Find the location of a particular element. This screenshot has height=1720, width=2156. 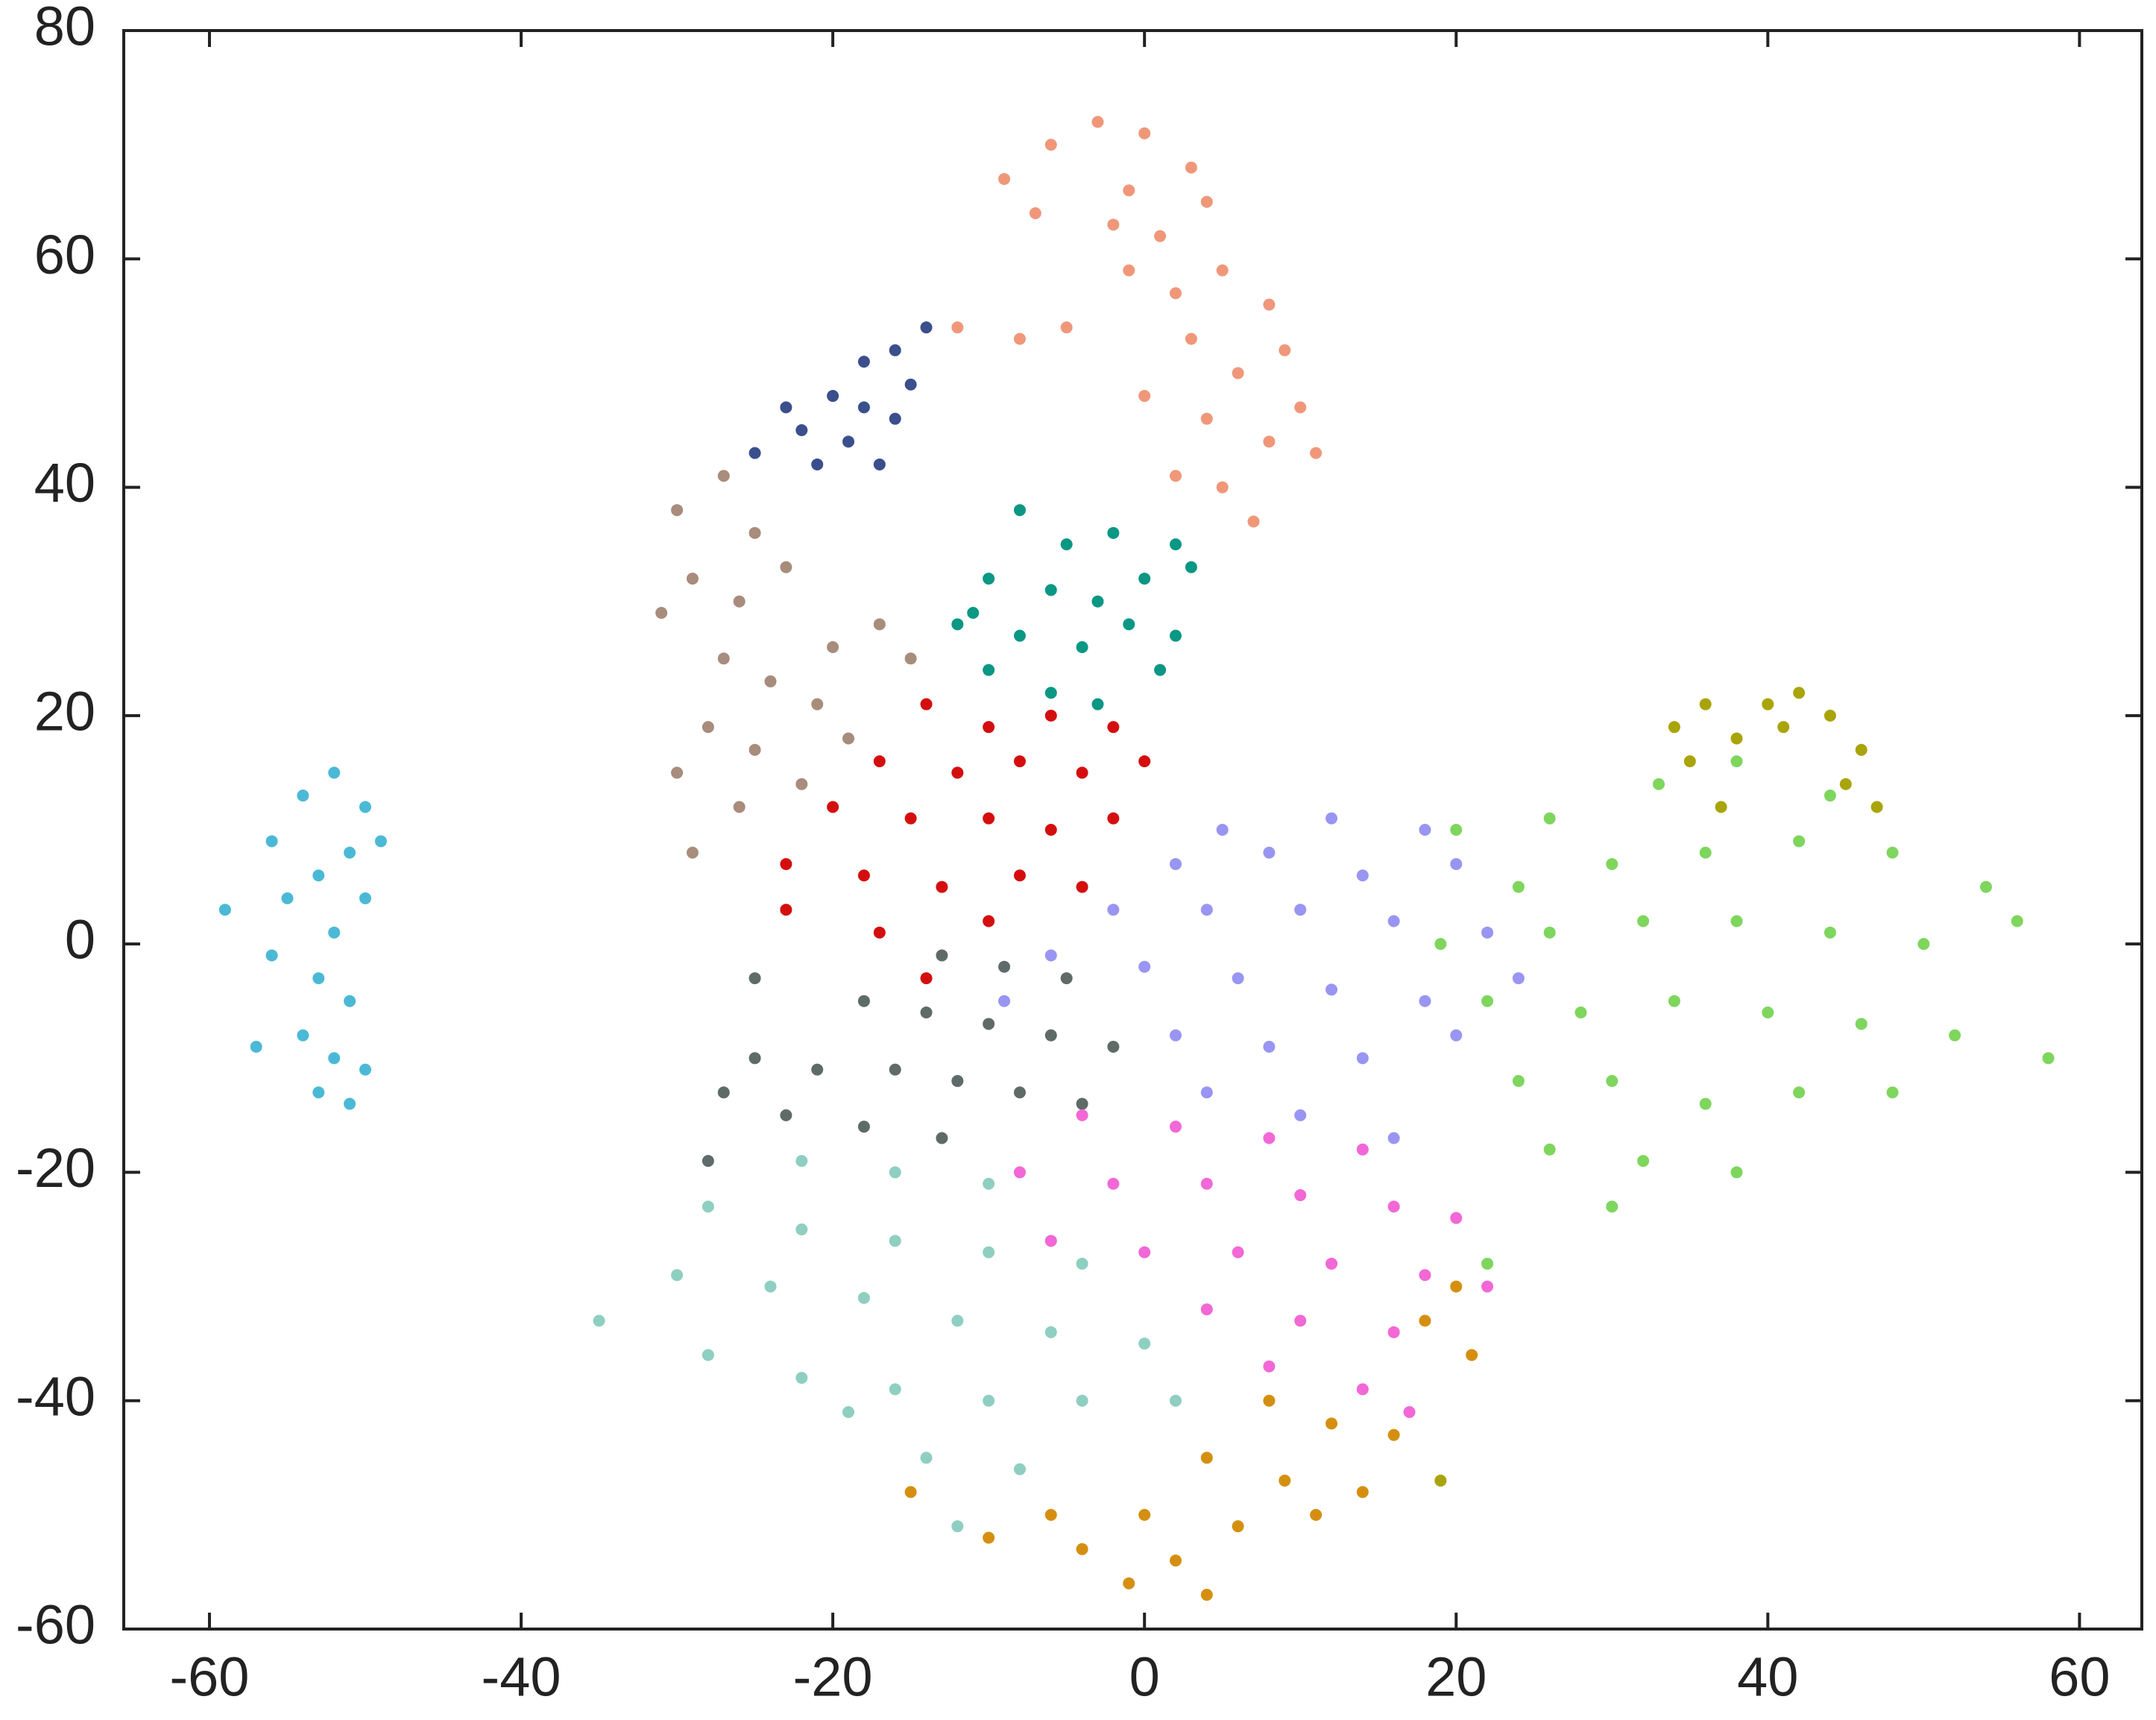

y-tick-label: 0 is located at coordinates (80, 940).